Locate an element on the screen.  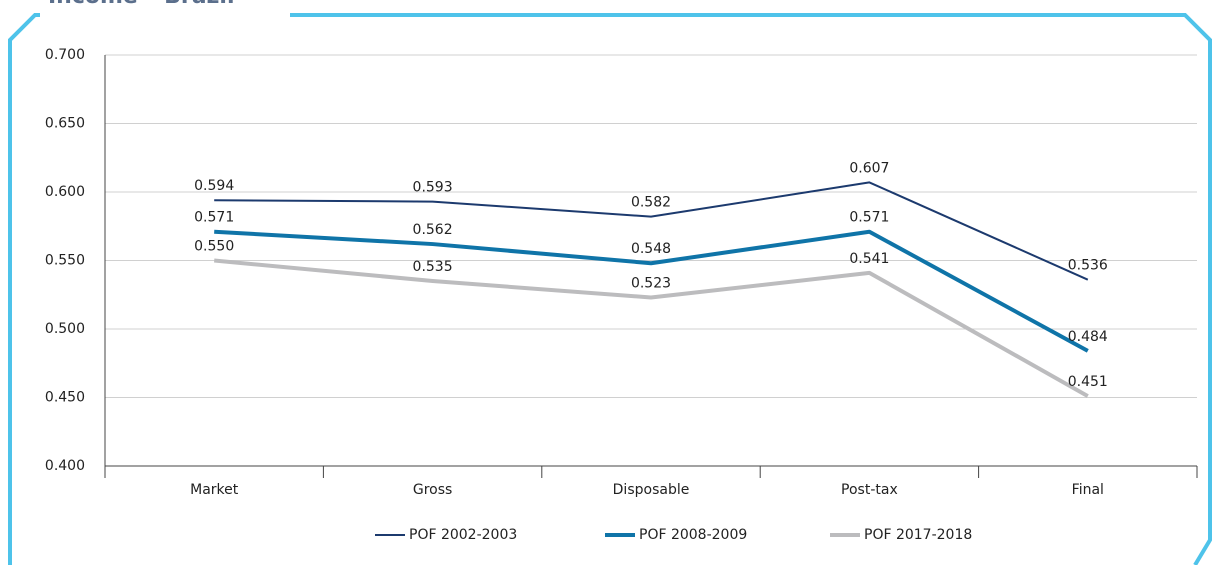
data-label: 0.593 is located at coordinates (433, 188).